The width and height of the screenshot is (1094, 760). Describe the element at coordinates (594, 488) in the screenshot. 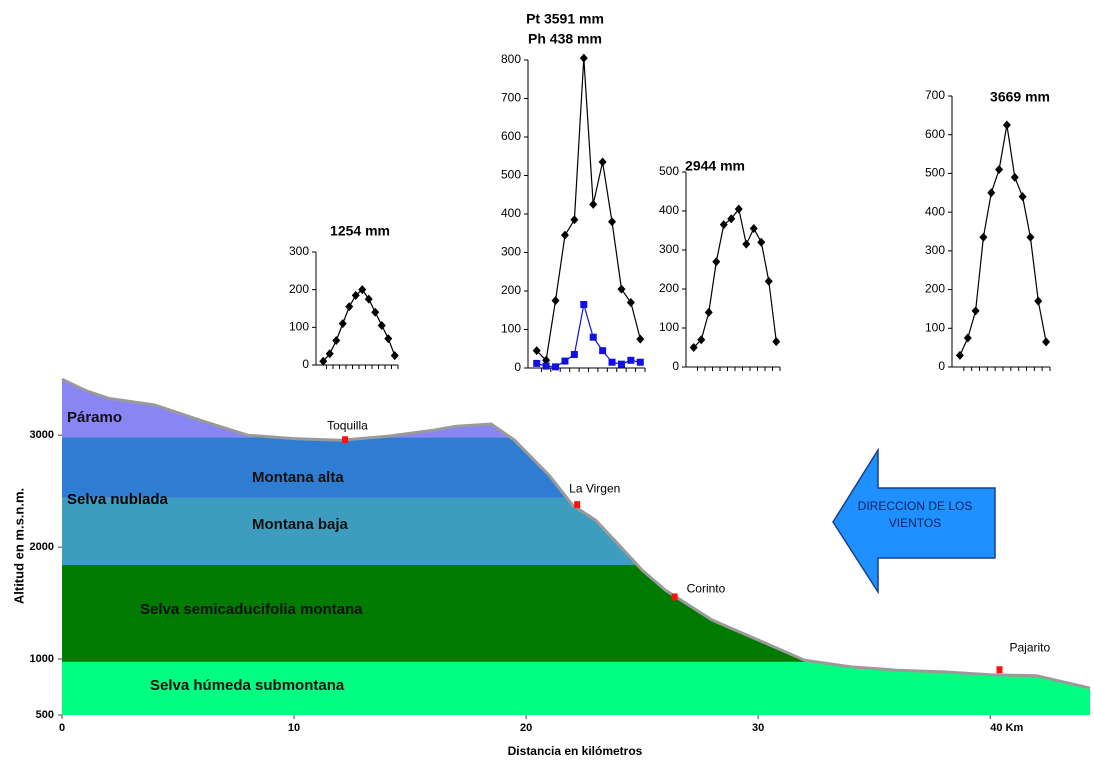

I see `site-label: La Virgen` at that location.